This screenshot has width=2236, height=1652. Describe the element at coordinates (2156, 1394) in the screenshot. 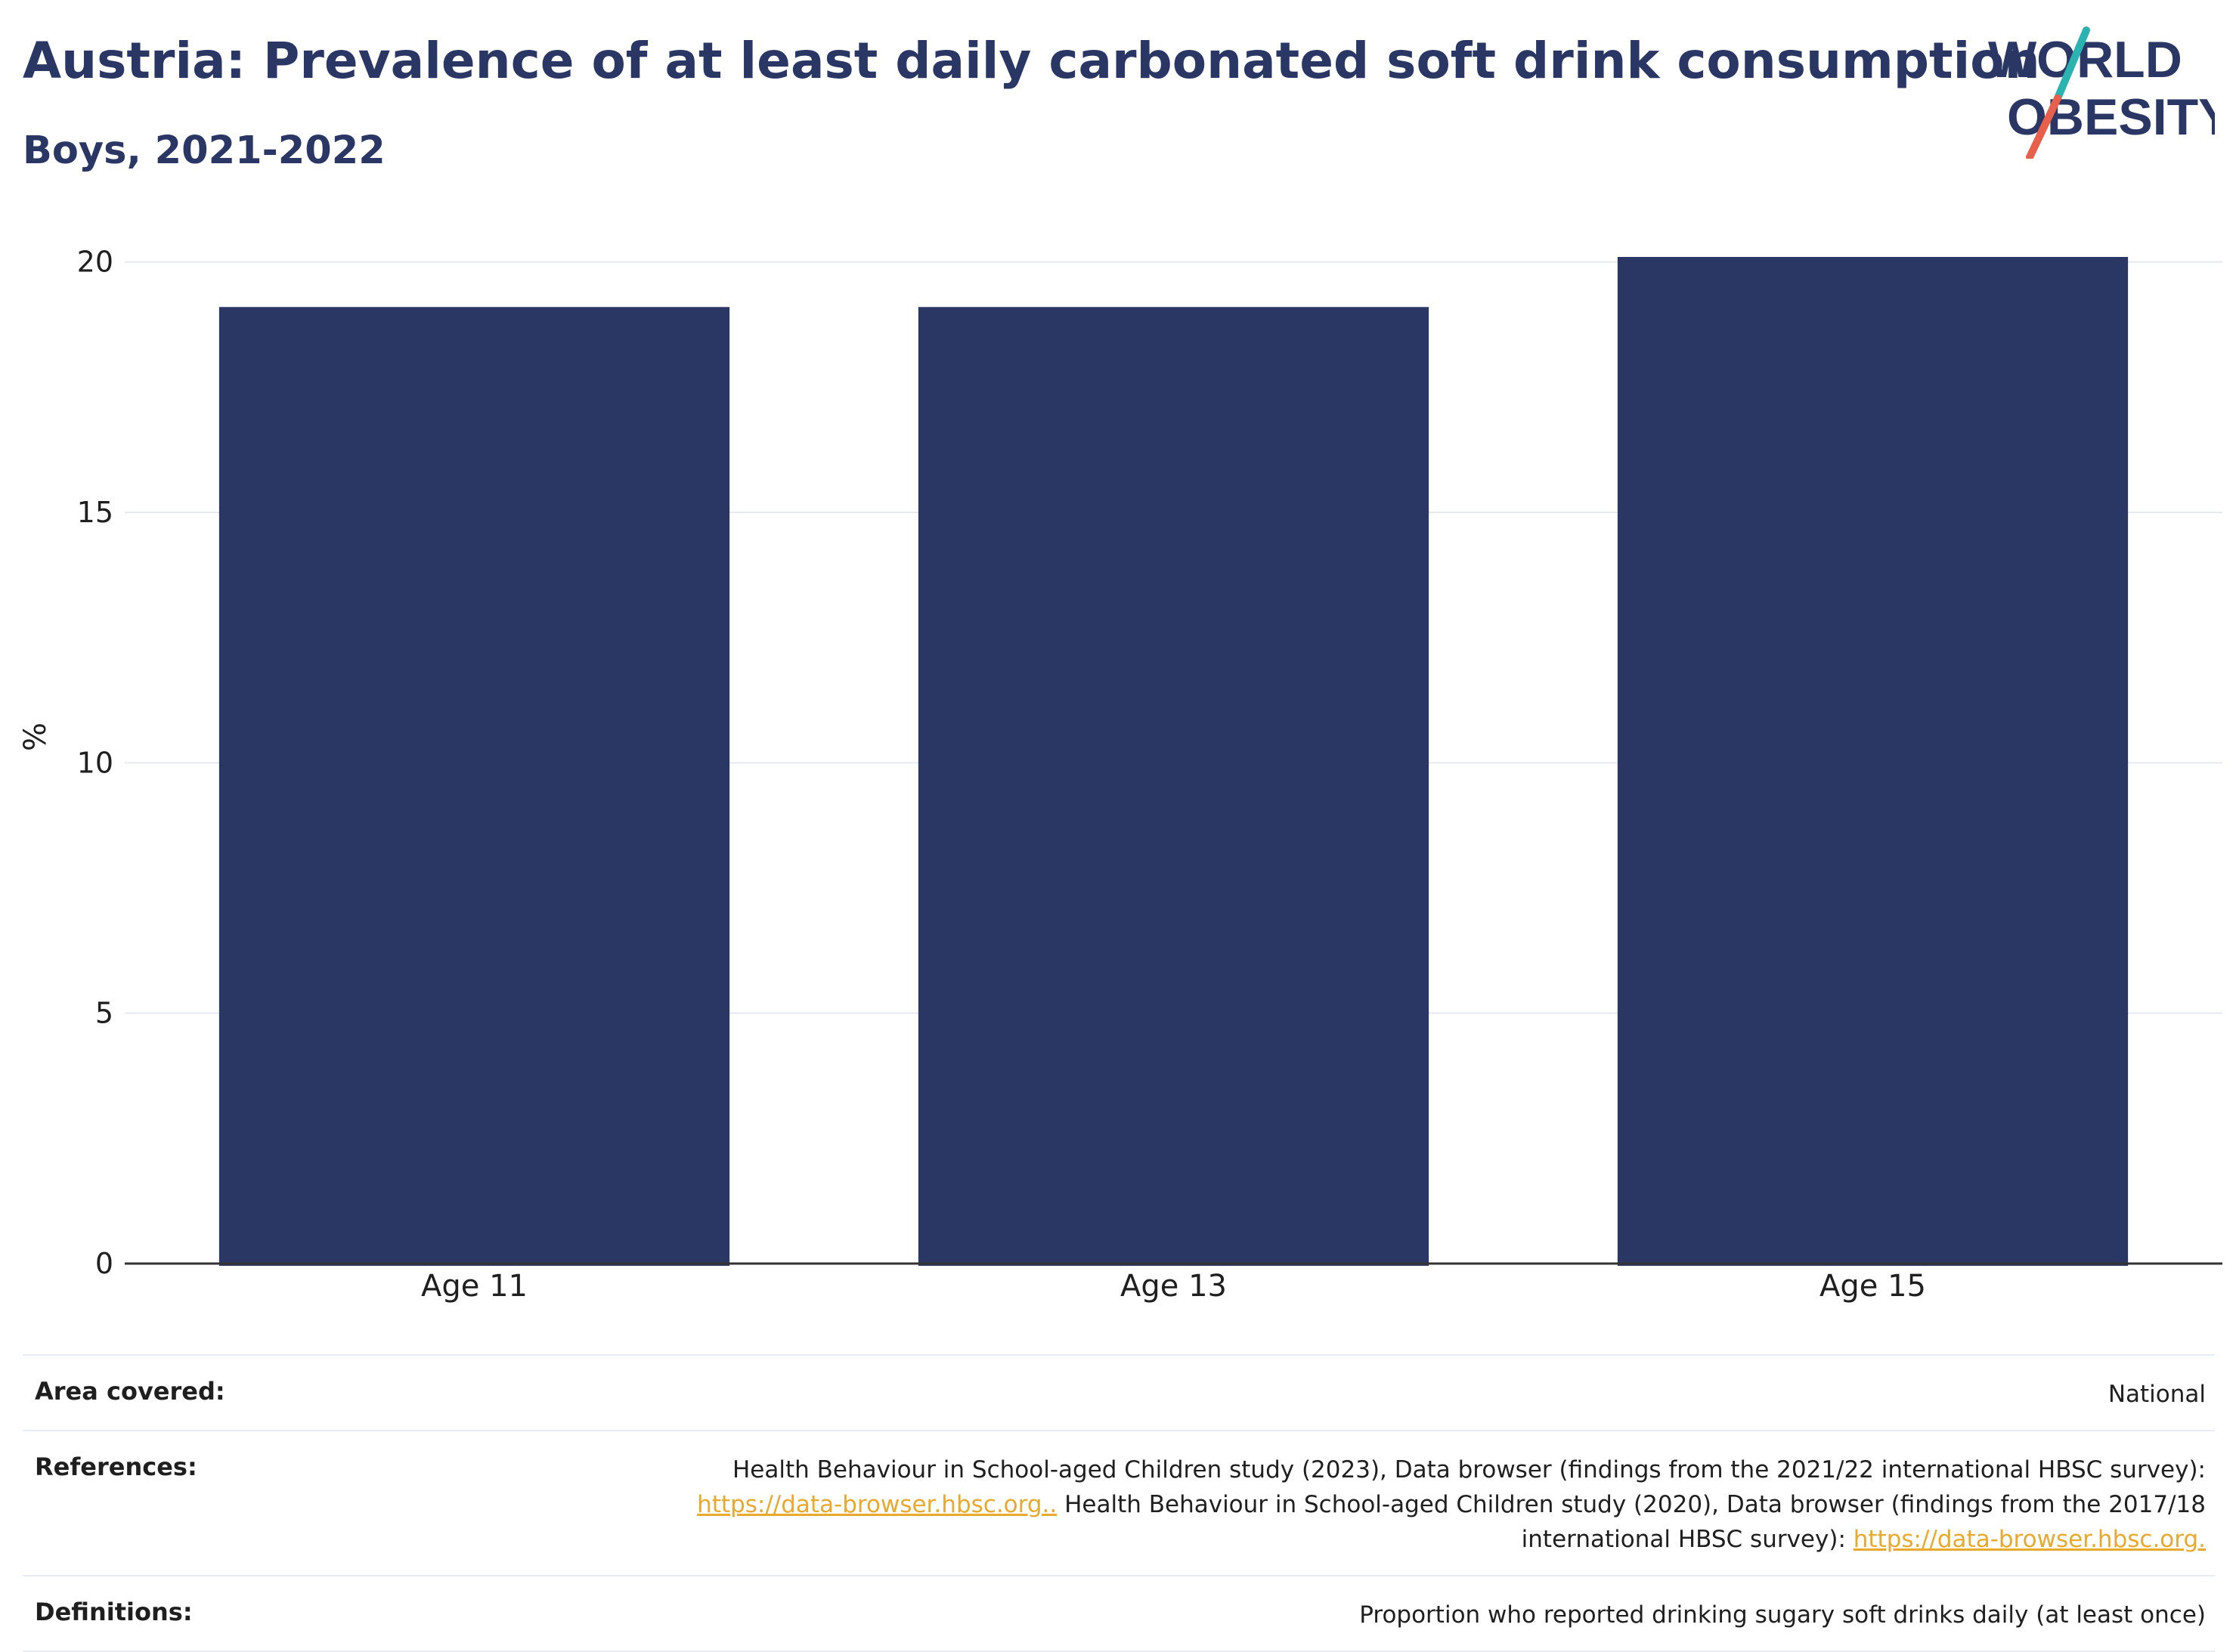

I see `area-covered-value: National` at that location.